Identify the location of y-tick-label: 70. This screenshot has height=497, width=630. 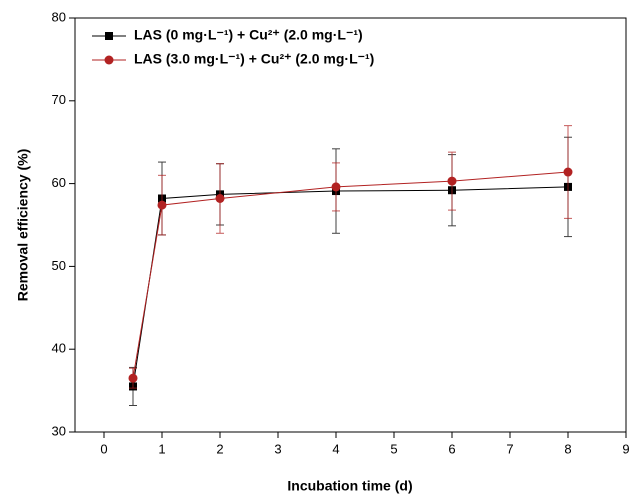
(59, 99).